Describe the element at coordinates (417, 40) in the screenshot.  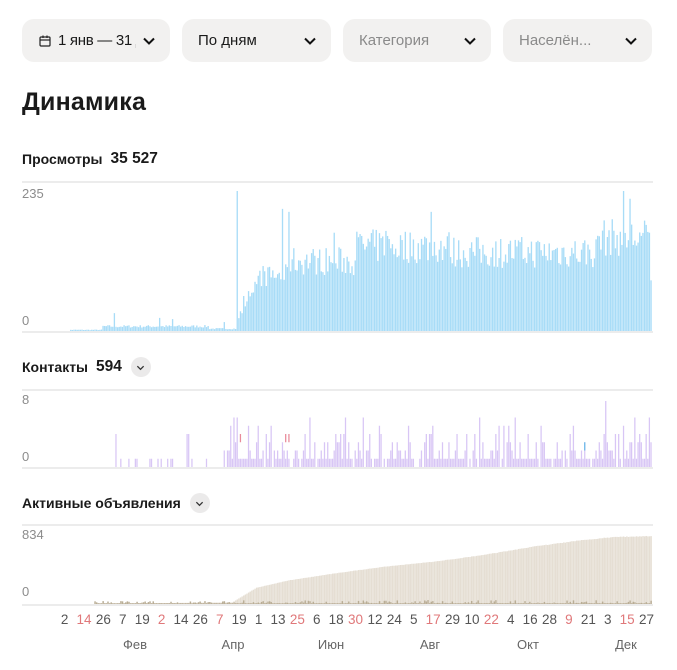
I see `category-dropdown: Категория` at that location.